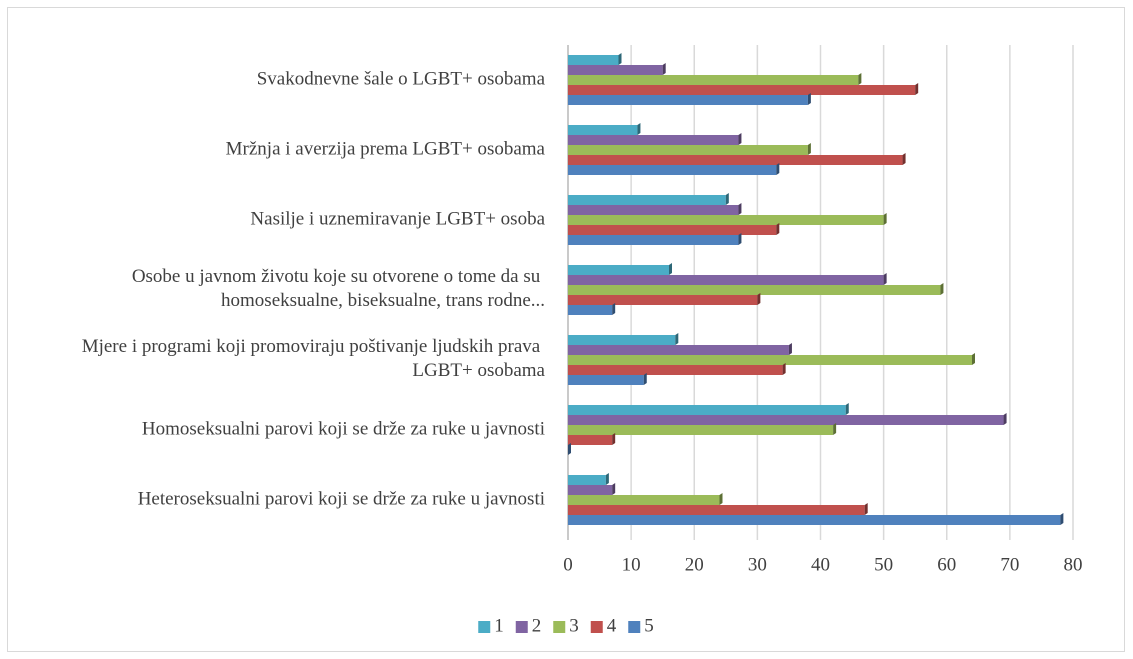 The width and height of the screenshot is (1133, 659). Describe the element at coordinates (757, 564) in the screenshot. I see `x-tick-label: 30` at that location.